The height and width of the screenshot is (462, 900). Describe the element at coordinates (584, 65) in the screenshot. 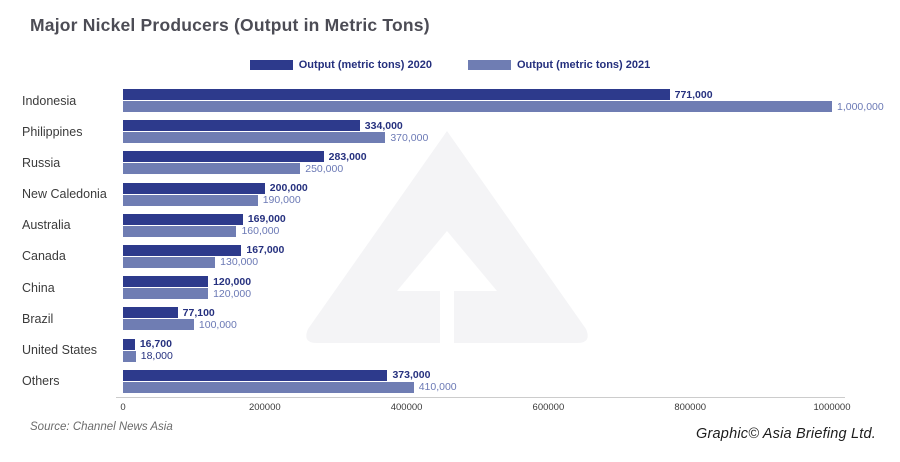

I see `legend-label-2021: Output (metric tons) 2021` at that location.